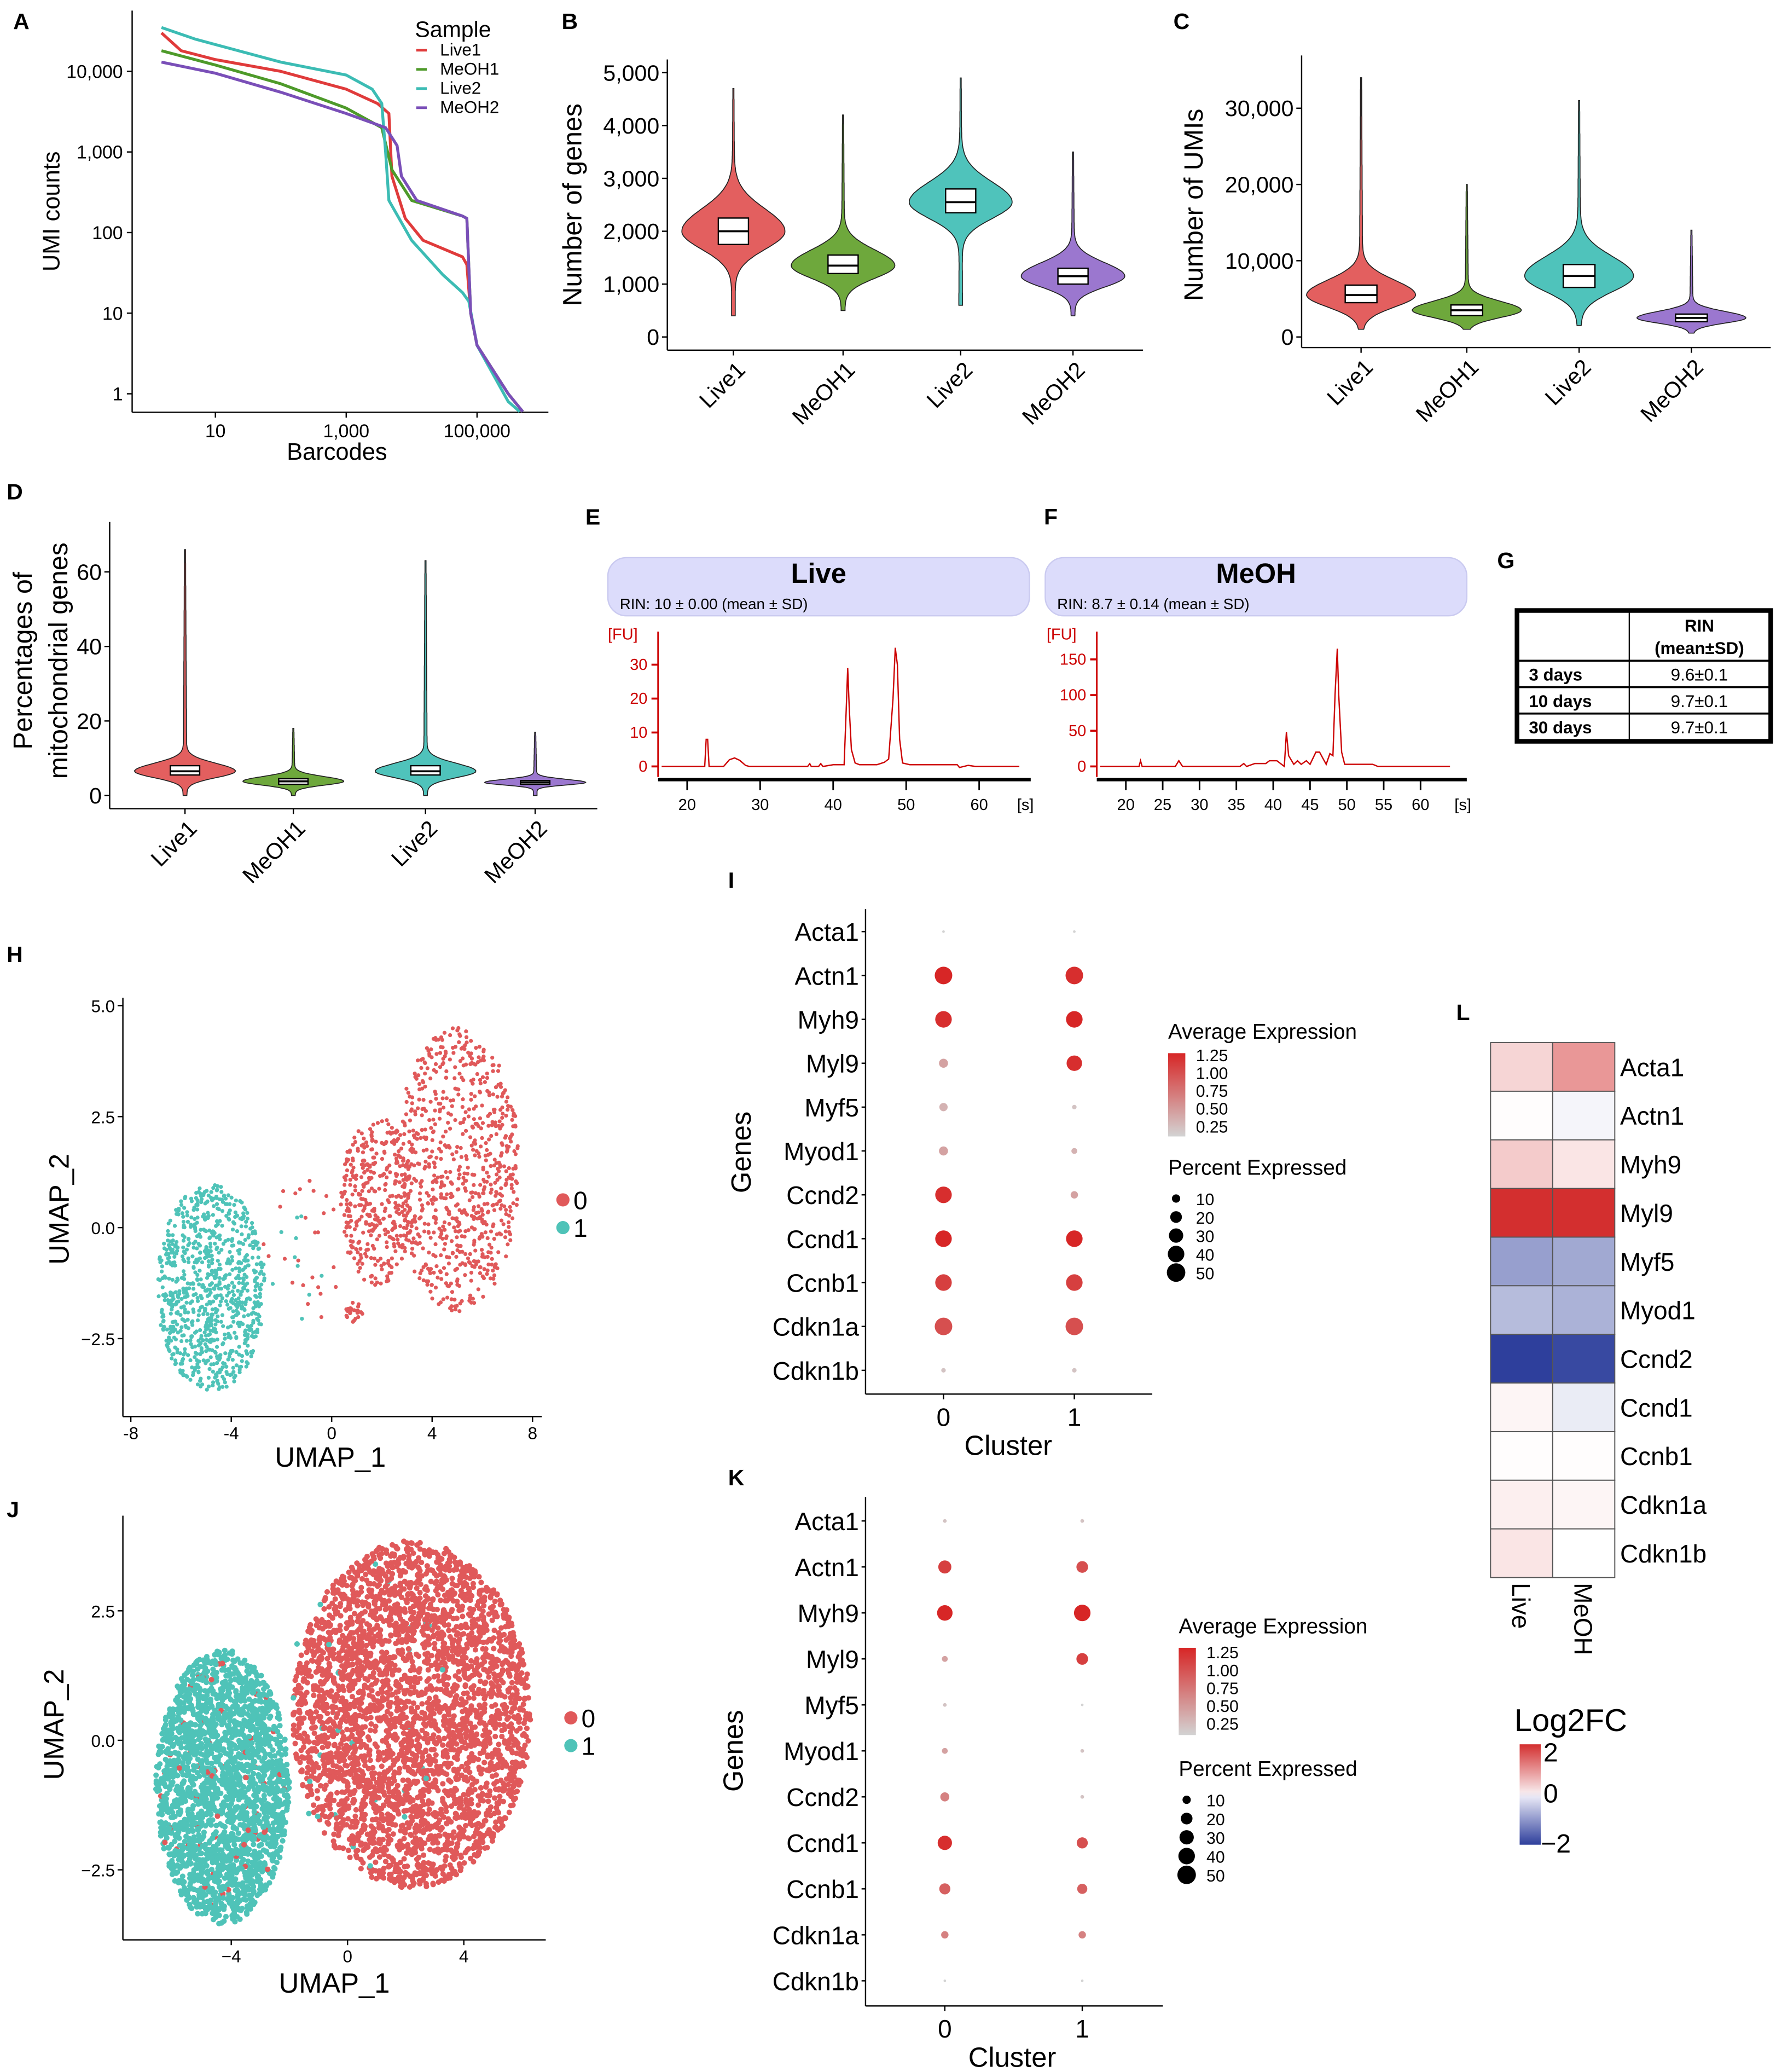 The height and width of the screenshot is (2072, 1776). What do you see at coordinates (460, 87) in the screenshot?
I see `legend-label: Live2` at bounding box center [460, 87].